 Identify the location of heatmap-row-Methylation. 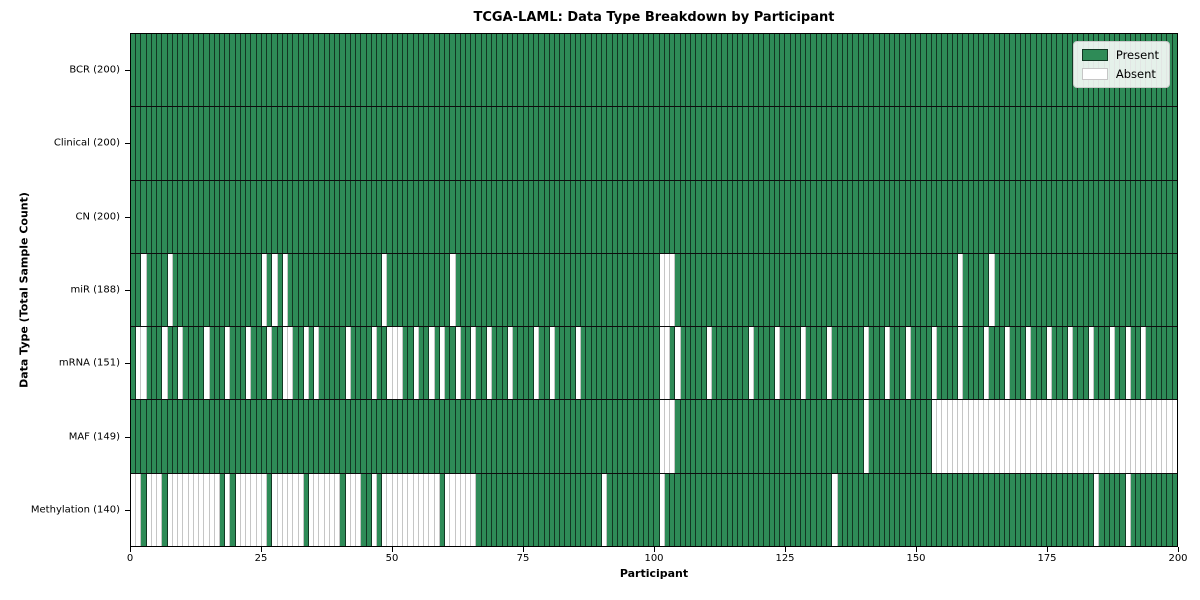
(654, 509).